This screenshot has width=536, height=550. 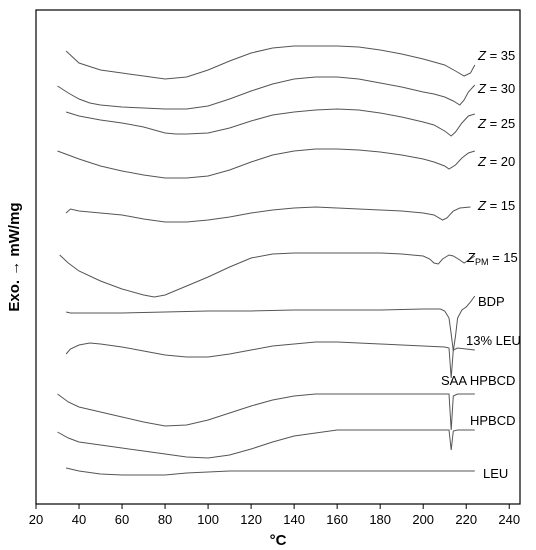 What do you see at coordinates (496, 161) in the screenshot?
I see `series-label: Z = 20` at bounding box center [496, 161].